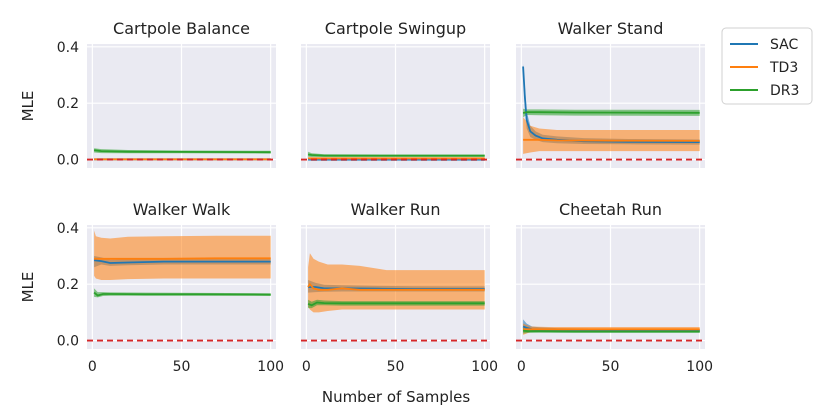  I want to click on subplot-walker-run: Walker Run 0 50 100, so click(399, 287).